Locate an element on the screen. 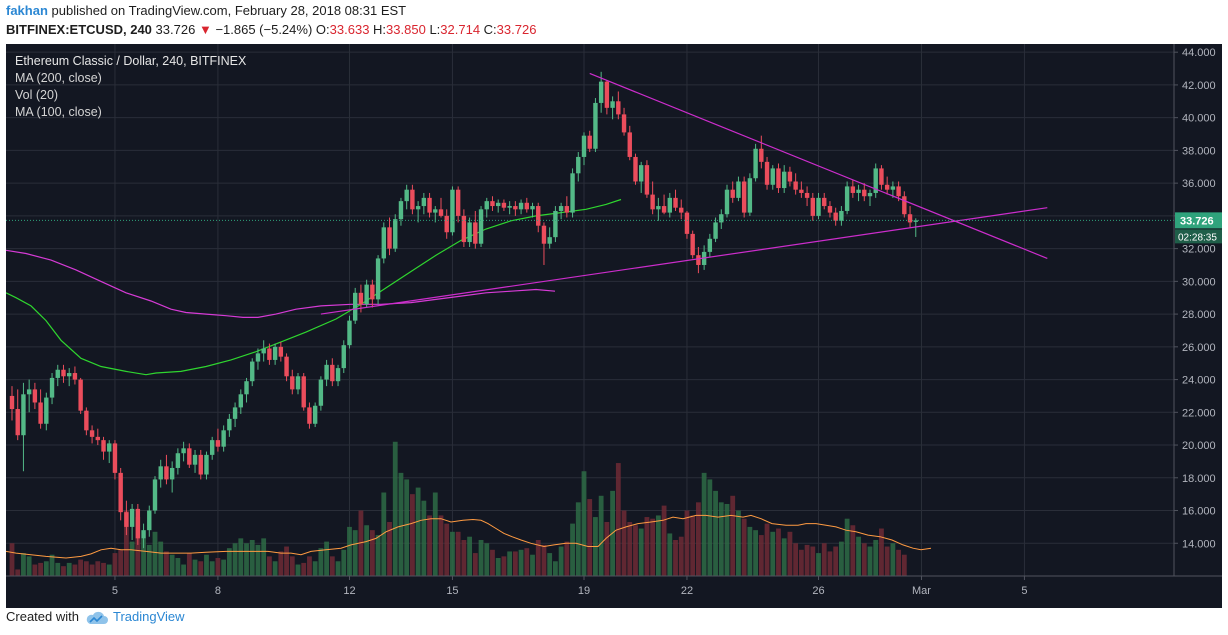 This screenshot has height=635, width=1228. price-axis-bg is located at coordinates (1198, 326).